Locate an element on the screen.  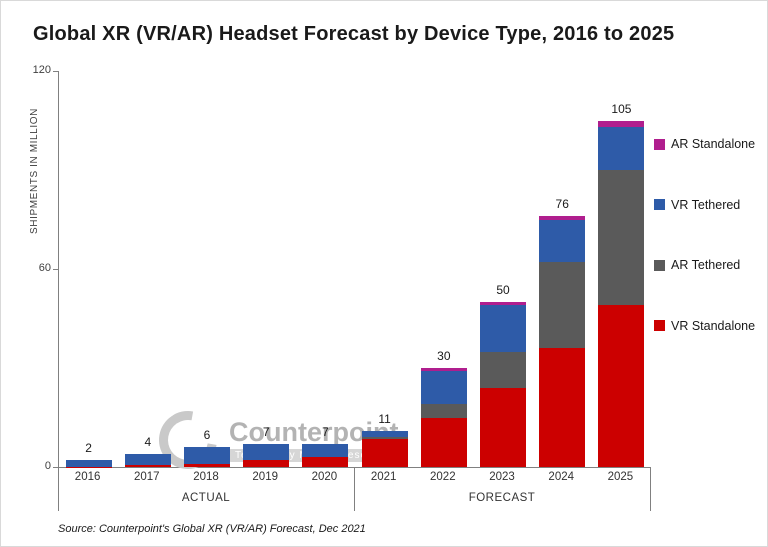
axis-group-labels: ACTUAL FORECAST is located at coordinates (354, 501).